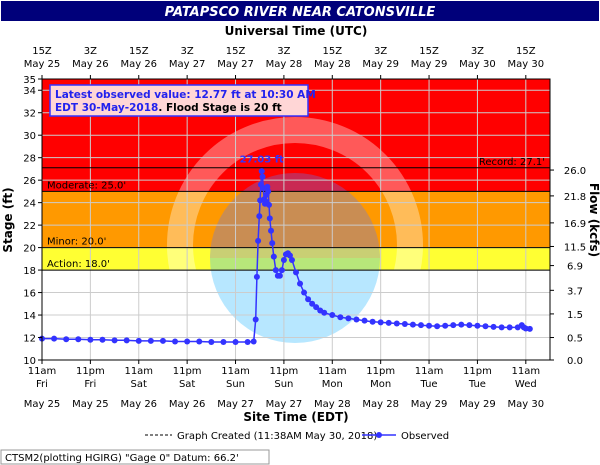 The width and height of the screenshot is (600, 465). I want to click on top-tick-date: May 28, so click(284, 64).